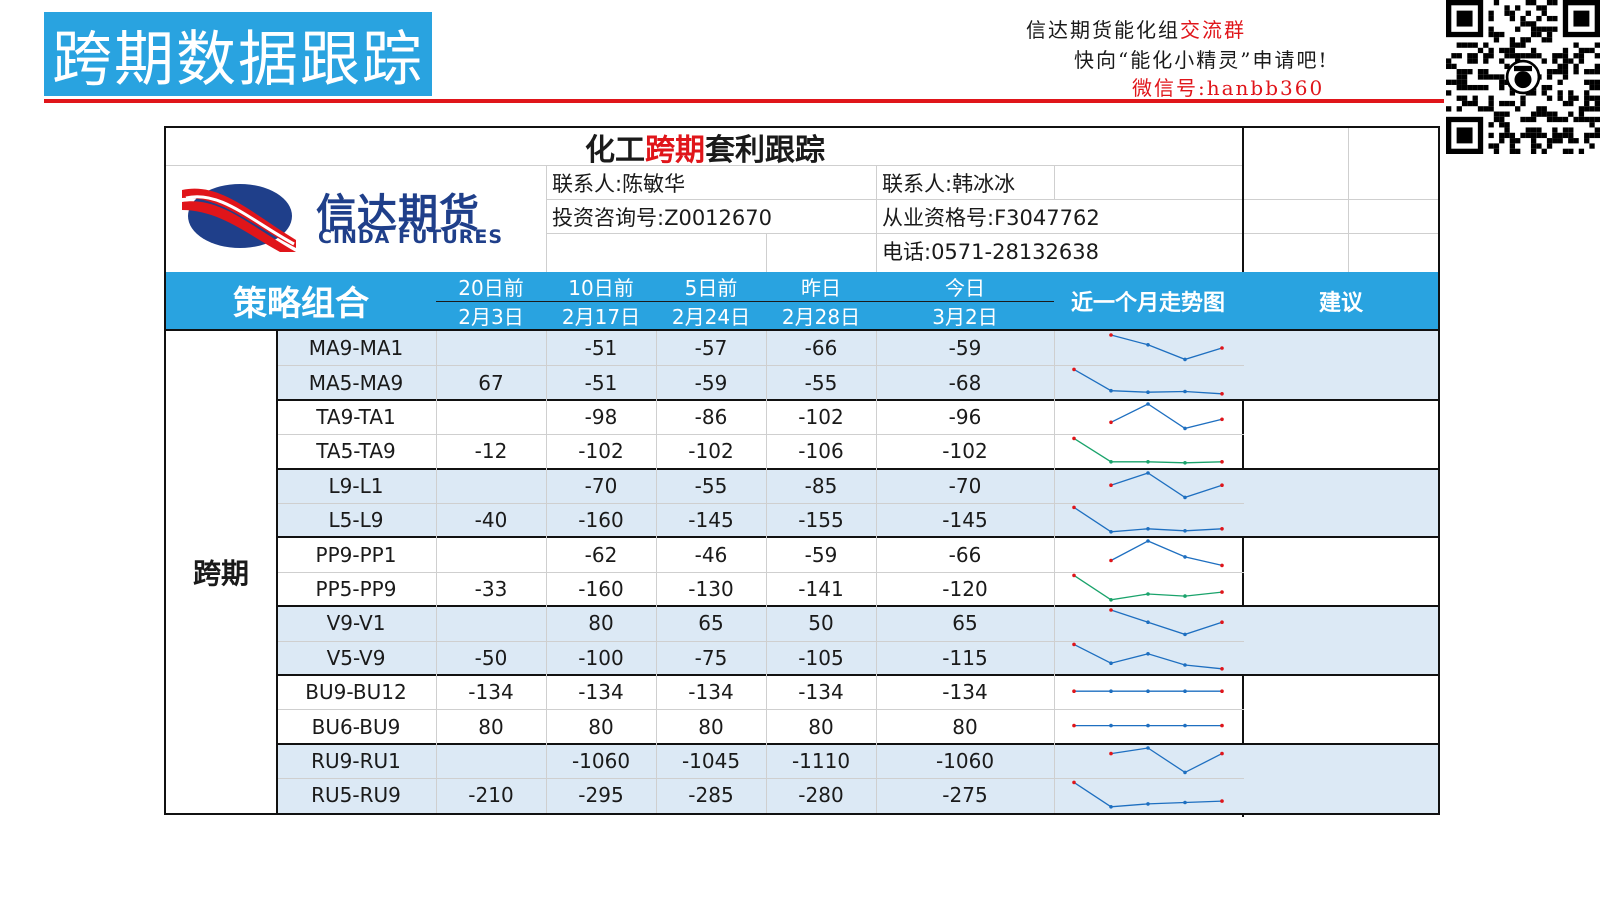  What do you see at coordinates (356, 795) in the screenshot?
I see `row-spread-name: RU5-RU9` at bounding box center [356, 795].